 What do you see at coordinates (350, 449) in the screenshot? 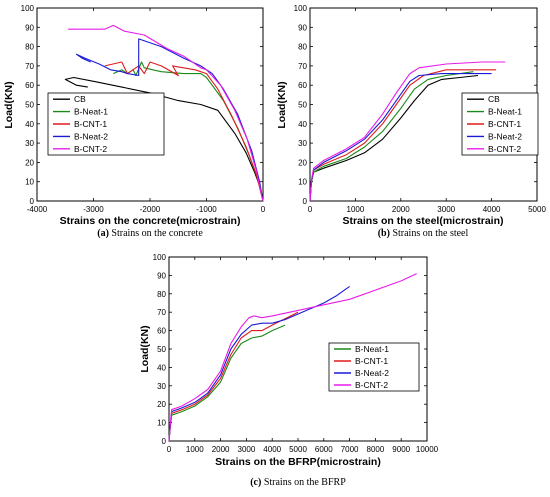
I see `x-tick-label: 7000` at bounding box center [350, 449].